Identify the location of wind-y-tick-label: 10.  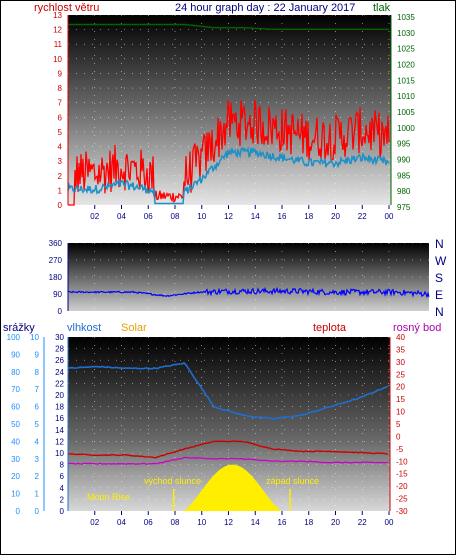
(57, 59).